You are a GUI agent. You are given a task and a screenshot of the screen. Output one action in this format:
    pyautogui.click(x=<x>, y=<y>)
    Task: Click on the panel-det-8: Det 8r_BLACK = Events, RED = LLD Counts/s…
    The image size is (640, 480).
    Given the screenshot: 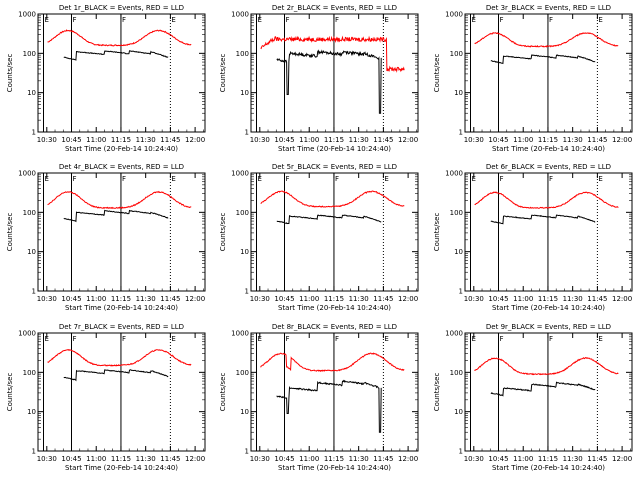 What is the action you would take?
    pyautogui.click(x=319, y=397)
    